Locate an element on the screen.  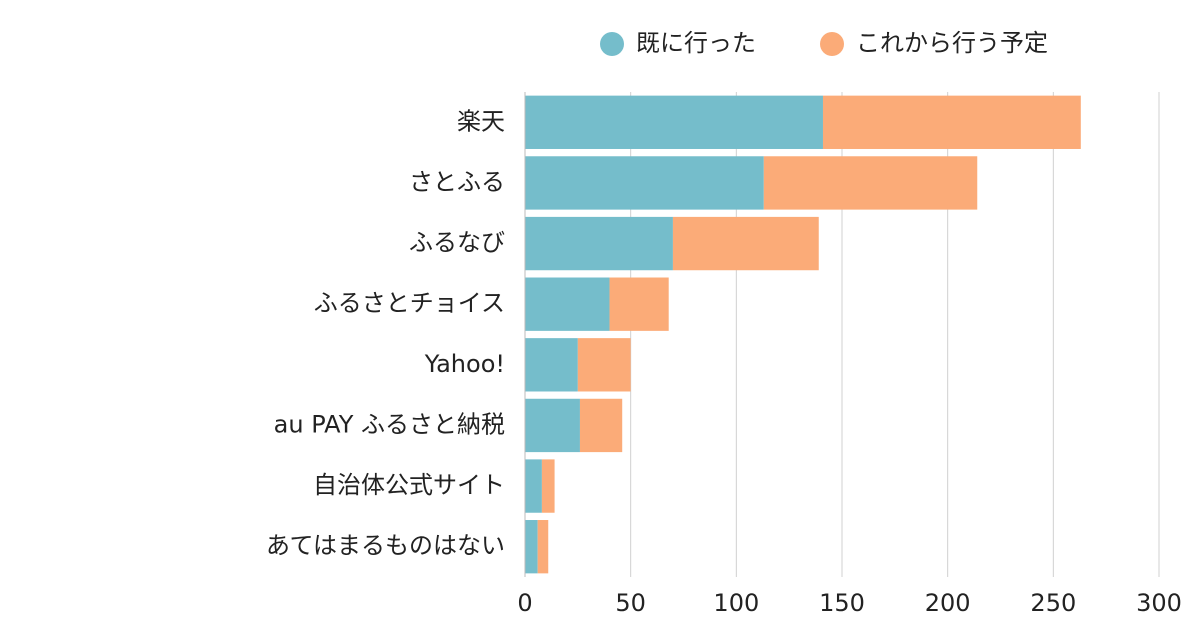
y-tick-label: 自治体公式サイト is located at coordinates (409, 485).